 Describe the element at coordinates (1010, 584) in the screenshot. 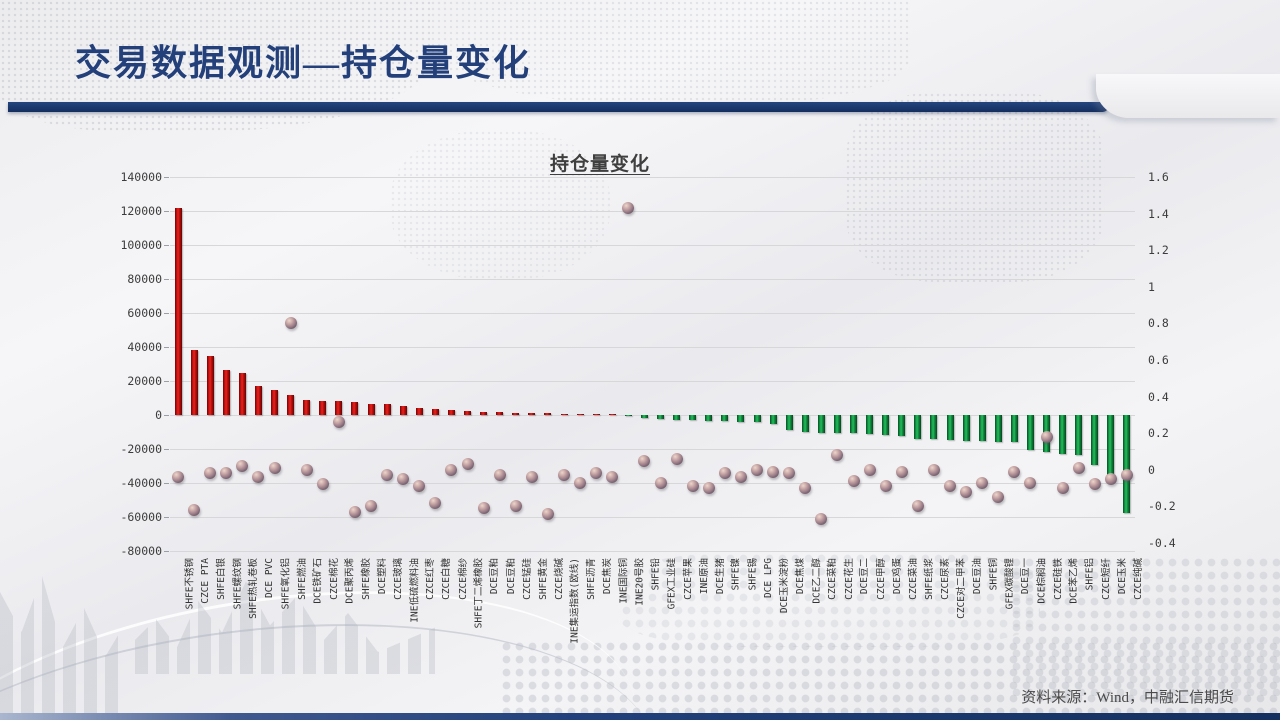

I see `category-label: GFEX碳酸锂` at that location.